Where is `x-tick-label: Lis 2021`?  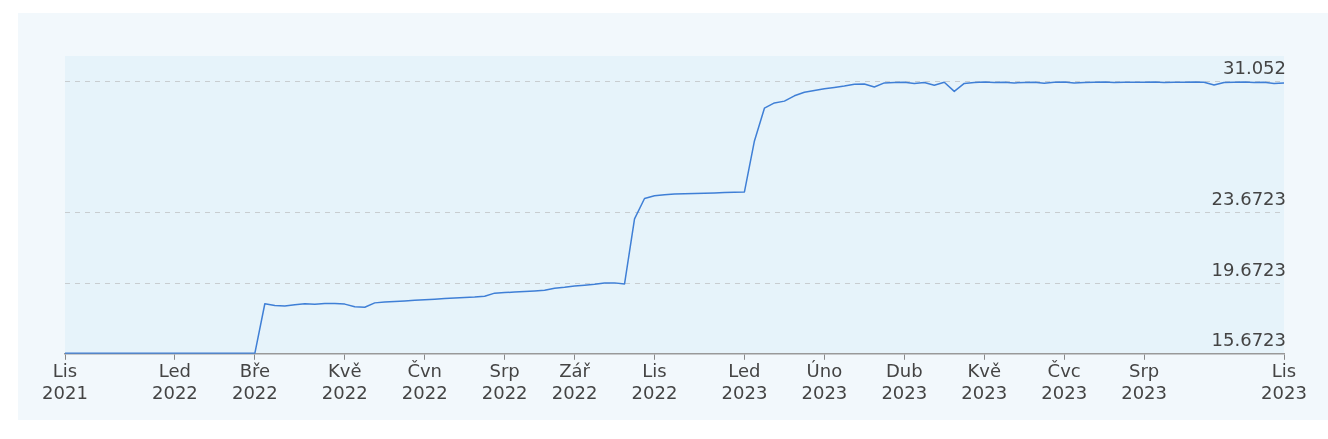
x-tick-label: Lis 2021 is located at coordinates (65, 381).